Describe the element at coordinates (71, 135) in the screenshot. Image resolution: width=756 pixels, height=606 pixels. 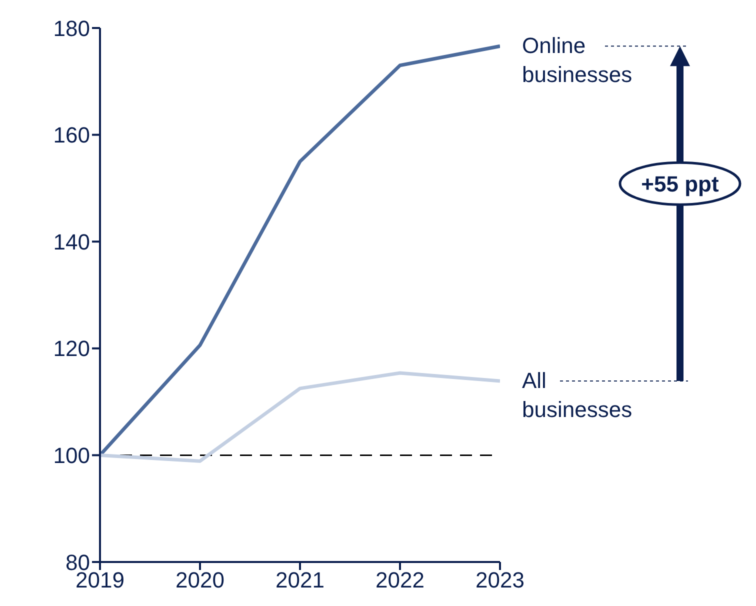
I see `y-tick-label: 160` at that location.